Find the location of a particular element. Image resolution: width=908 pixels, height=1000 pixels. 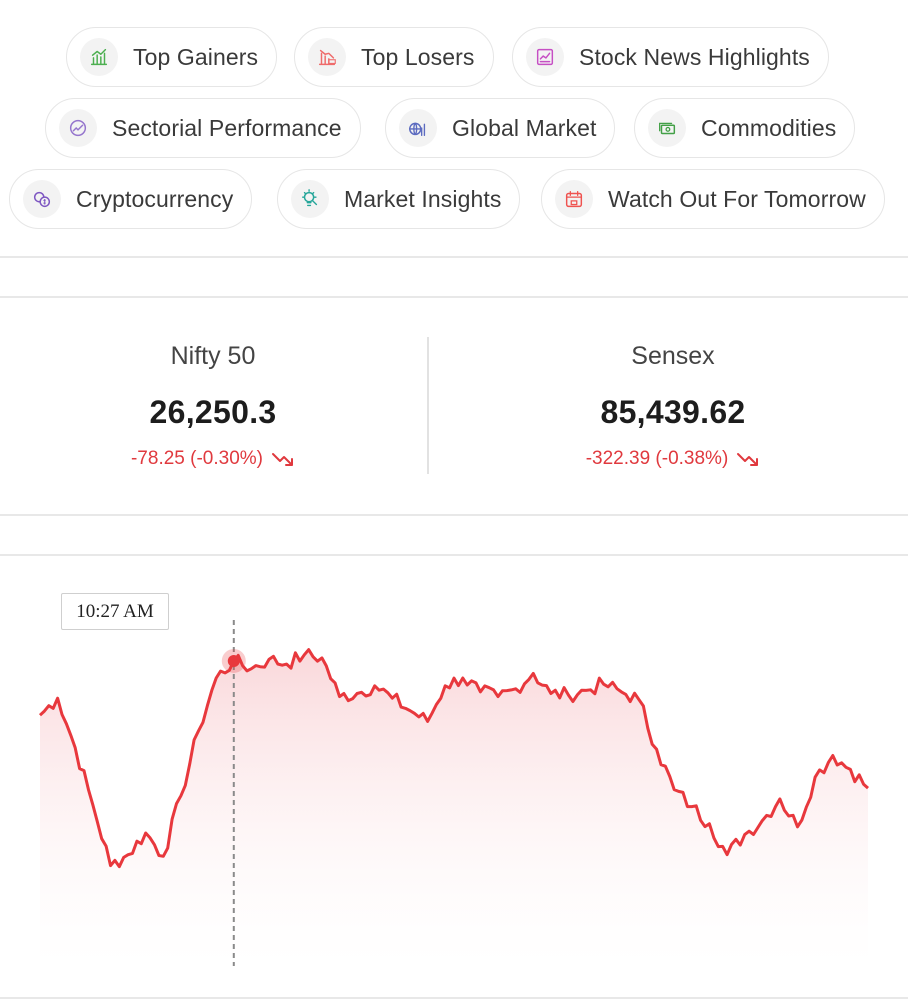

tooltip-time: 10:27 AM is located at coordinates (115, 611).